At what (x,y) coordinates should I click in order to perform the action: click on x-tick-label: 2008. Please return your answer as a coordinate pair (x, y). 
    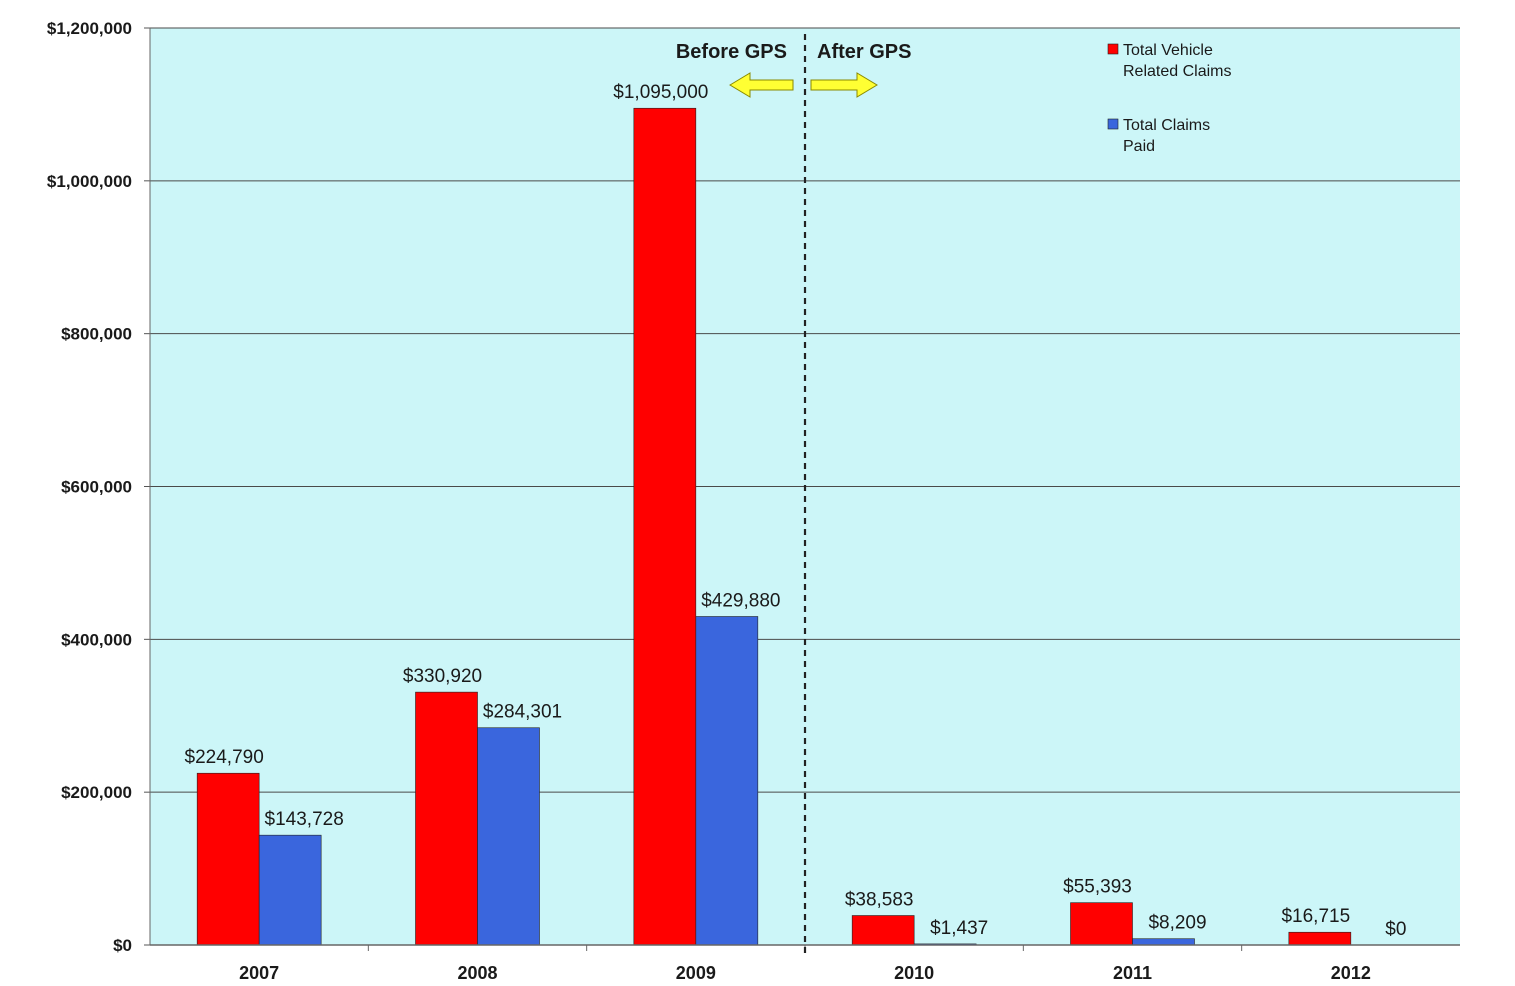
    Looking at the image, I should click on (477, 972).